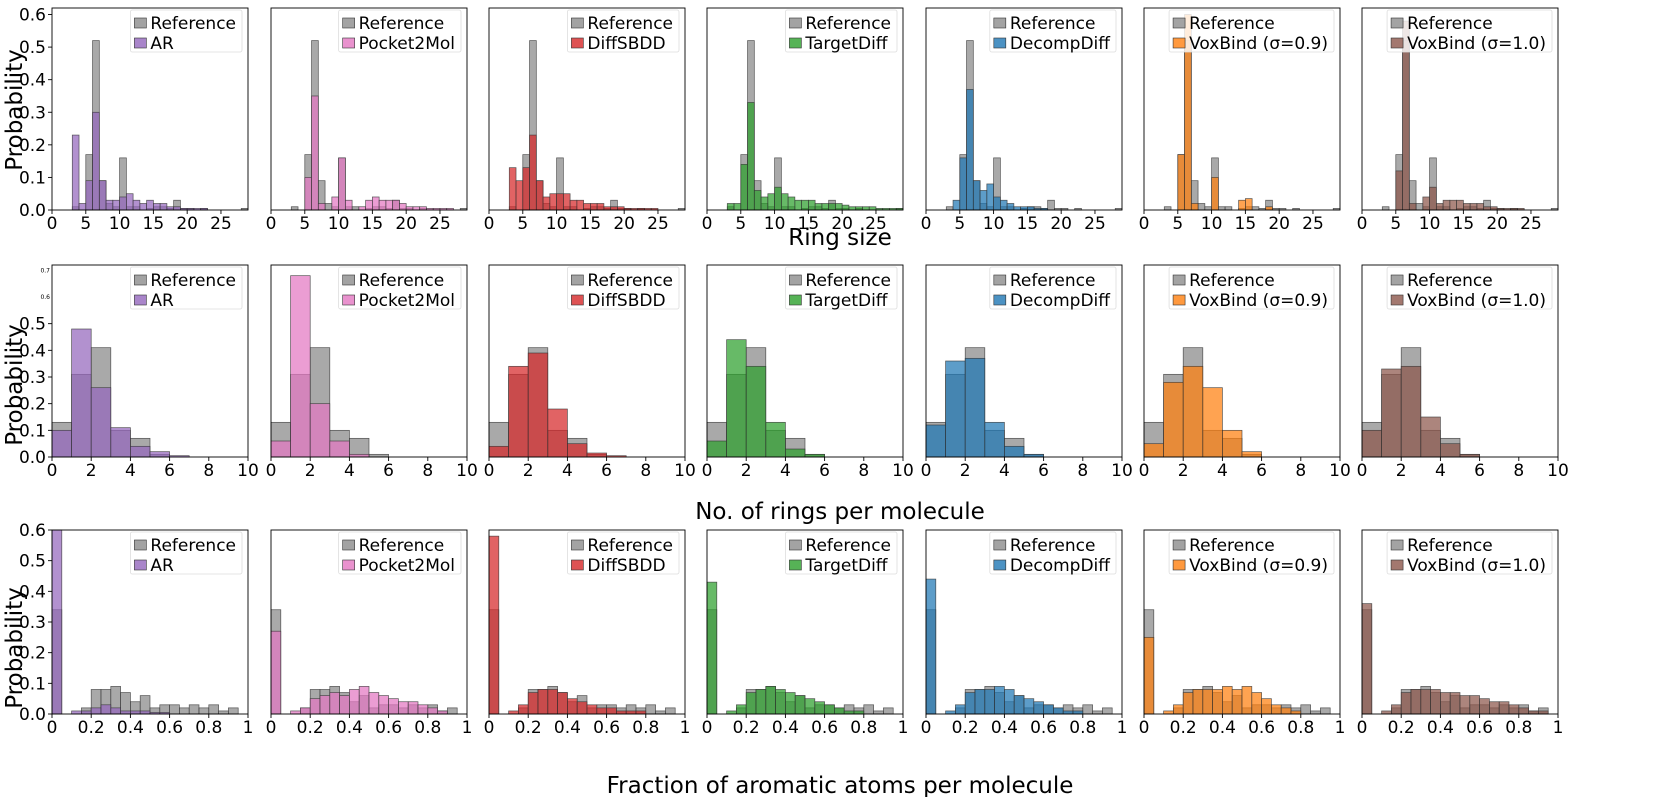 Image resolution: width=1661 pixels, height=797 pixels. What do you see at coordinates (402, 546) in the screenshot?
I see `legend-label-r3-c2-0: Reference` at bounding box center [402, 546].